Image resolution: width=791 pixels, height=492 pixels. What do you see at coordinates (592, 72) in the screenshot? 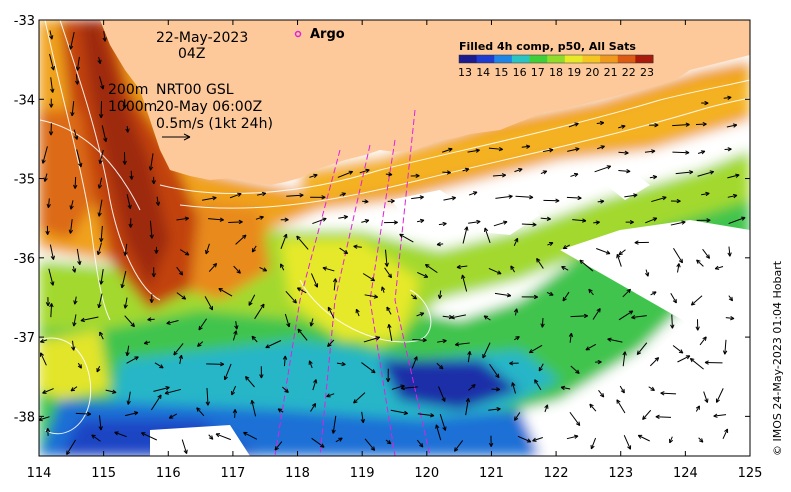
I see `colorbar-tick-label: 20` at bounding box center [592, 72].